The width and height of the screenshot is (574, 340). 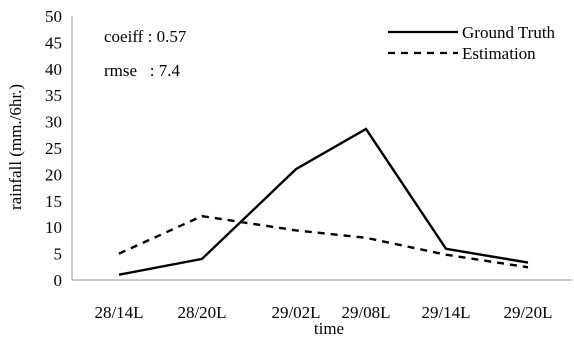 I want to click on y-tick-label: 50, so click(x=53, y=16).